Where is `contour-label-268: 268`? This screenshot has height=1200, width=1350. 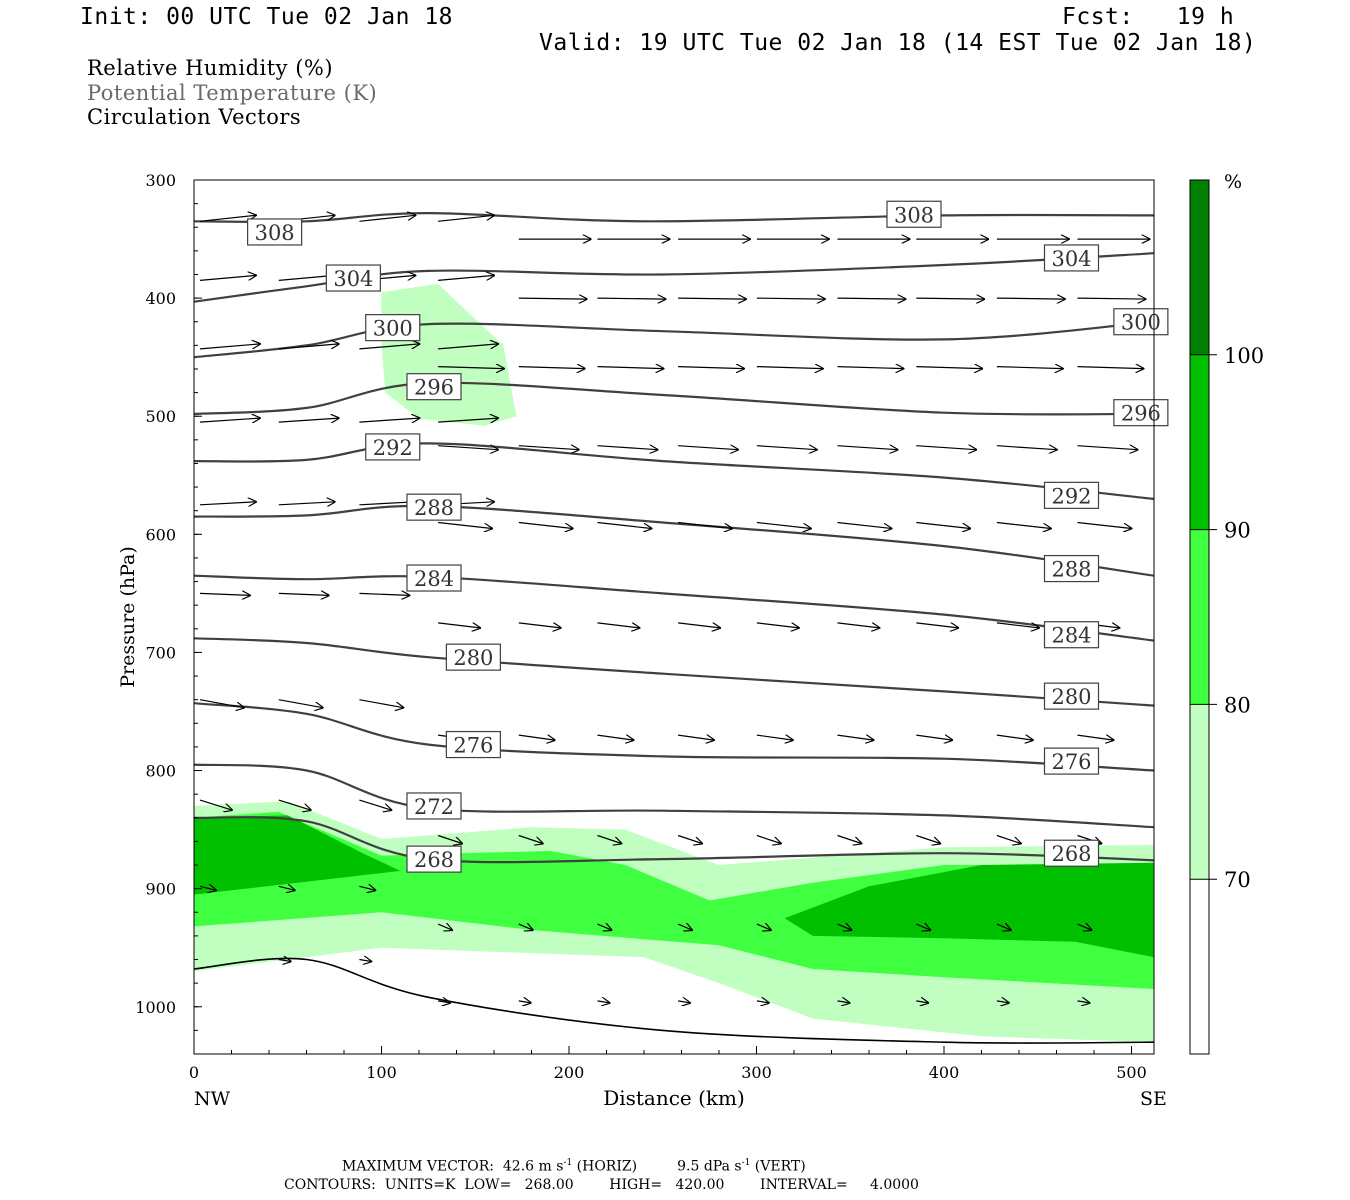 contour-label-268: 268 is located at coordinates (434, 859).